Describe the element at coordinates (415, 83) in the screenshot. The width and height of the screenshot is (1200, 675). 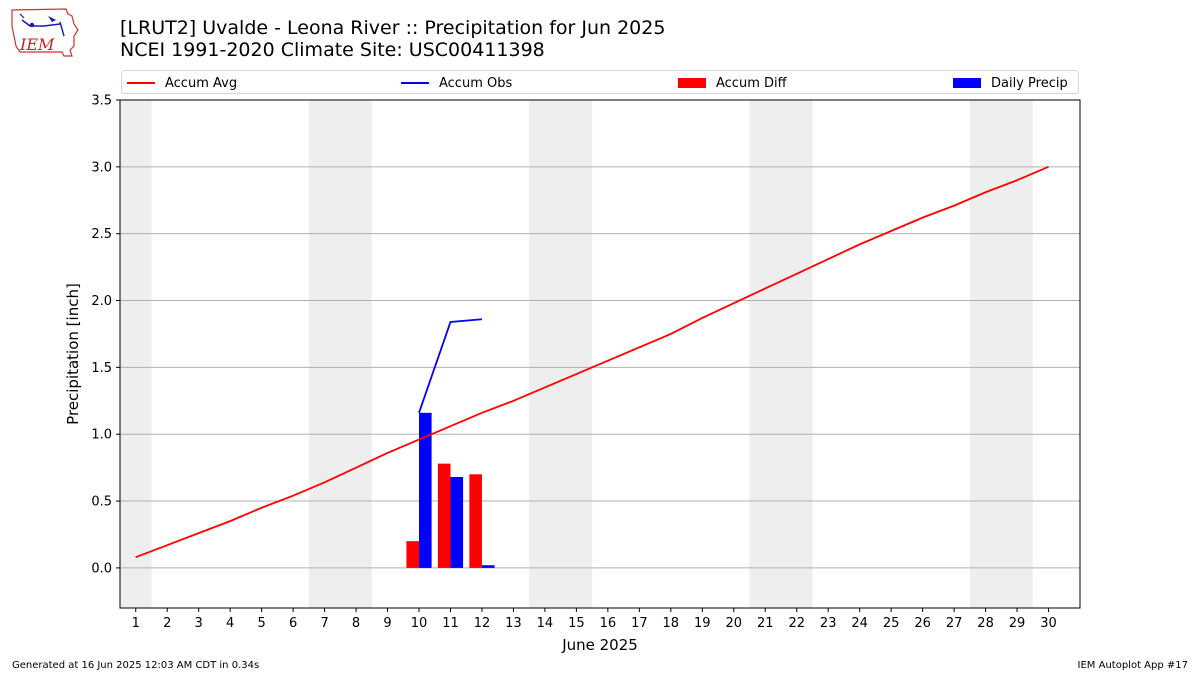
I see `legend-swatch-accum-obs` at that location.